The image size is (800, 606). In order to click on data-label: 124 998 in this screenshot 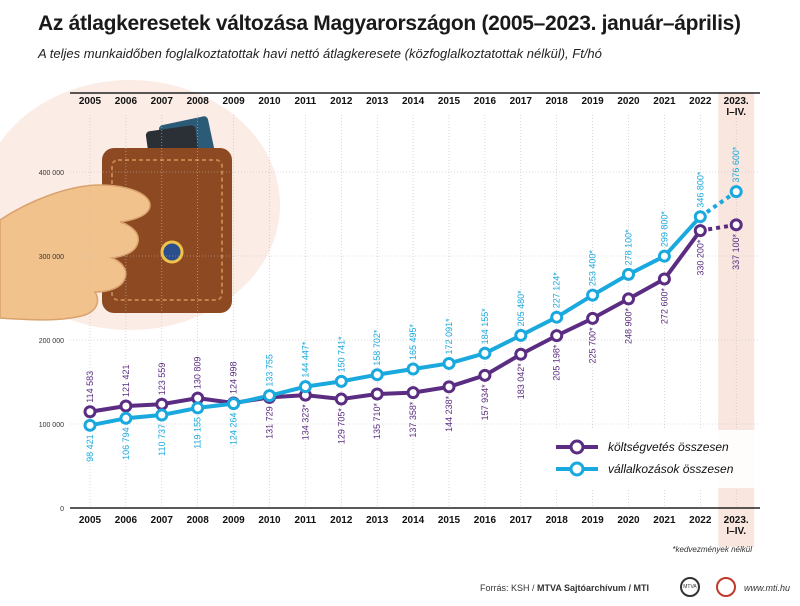, I will do `click(234, 377)`.